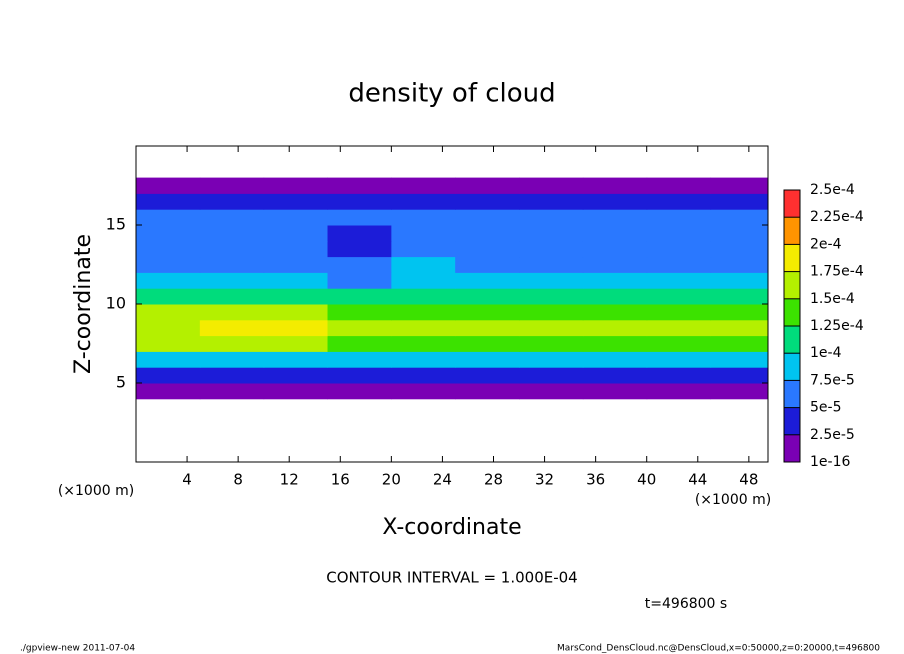 The image size is (904, 654). Describe the element at coordinates (832, 380) in the screenshot. I see `colorbar-label: 7.5e-5` at that location.